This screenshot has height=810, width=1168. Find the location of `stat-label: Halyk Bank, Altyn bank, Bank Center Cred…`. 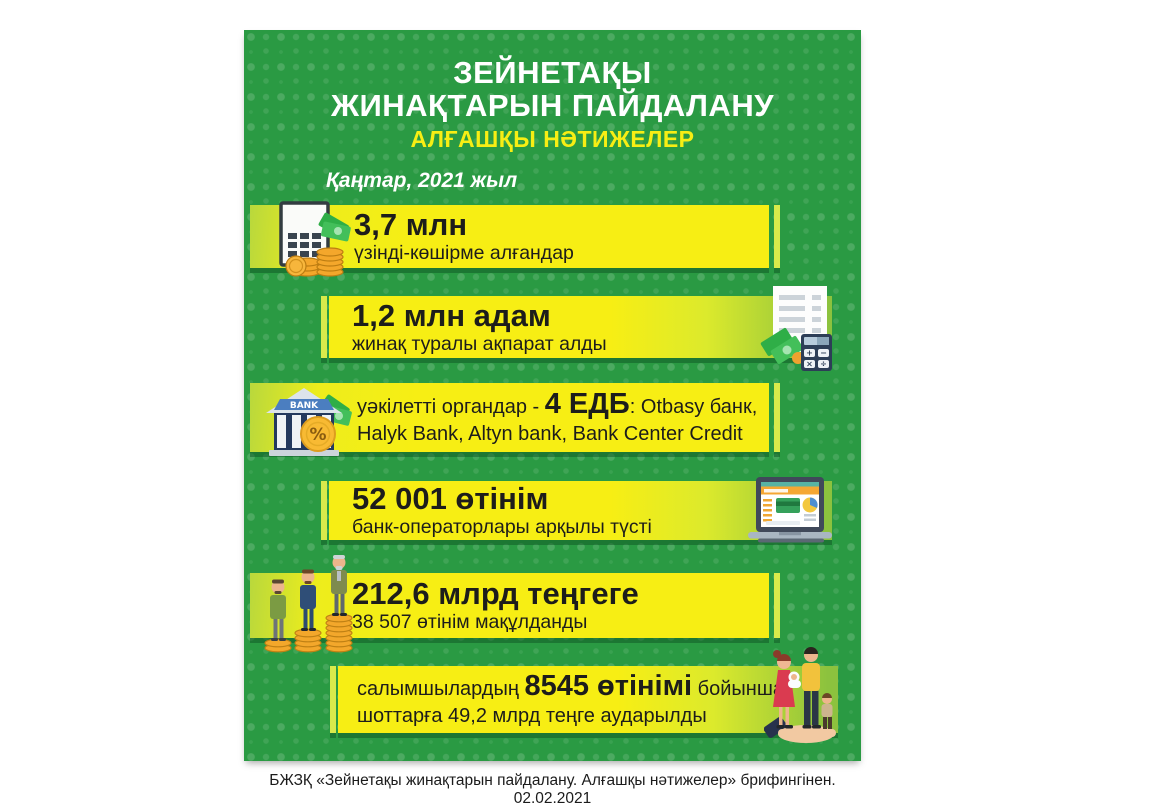

stat-label: Halyk Bank, Altyn bank, Bank Center Cred… is located at coordinates (550, 434).